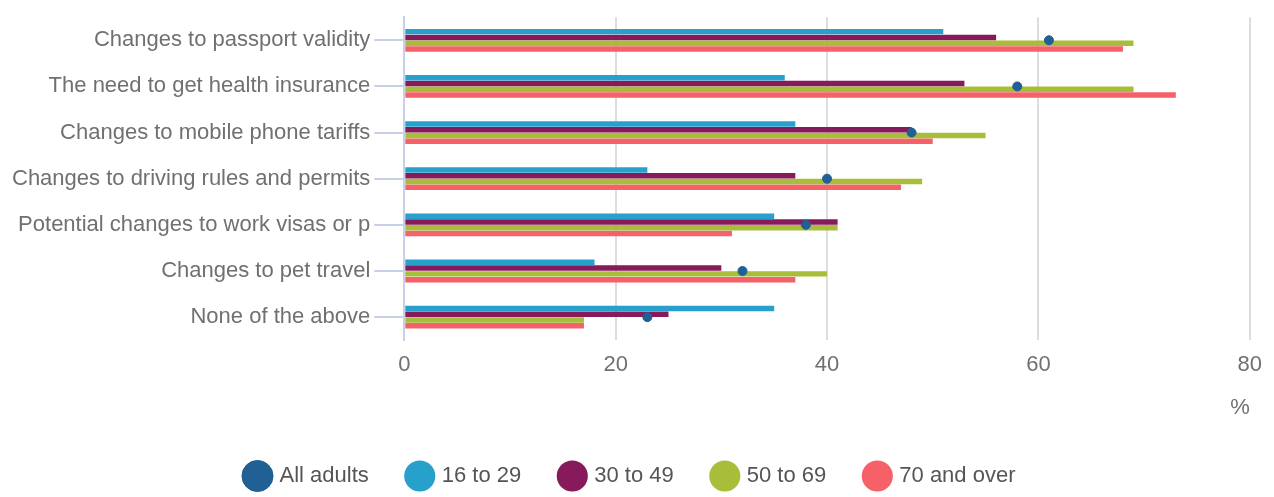 The height and width of the screenshot is (497, 1274). Describe the element at coordinates (957, 475) in the screenshot. I see `legend-label: 70 and over` at that location.